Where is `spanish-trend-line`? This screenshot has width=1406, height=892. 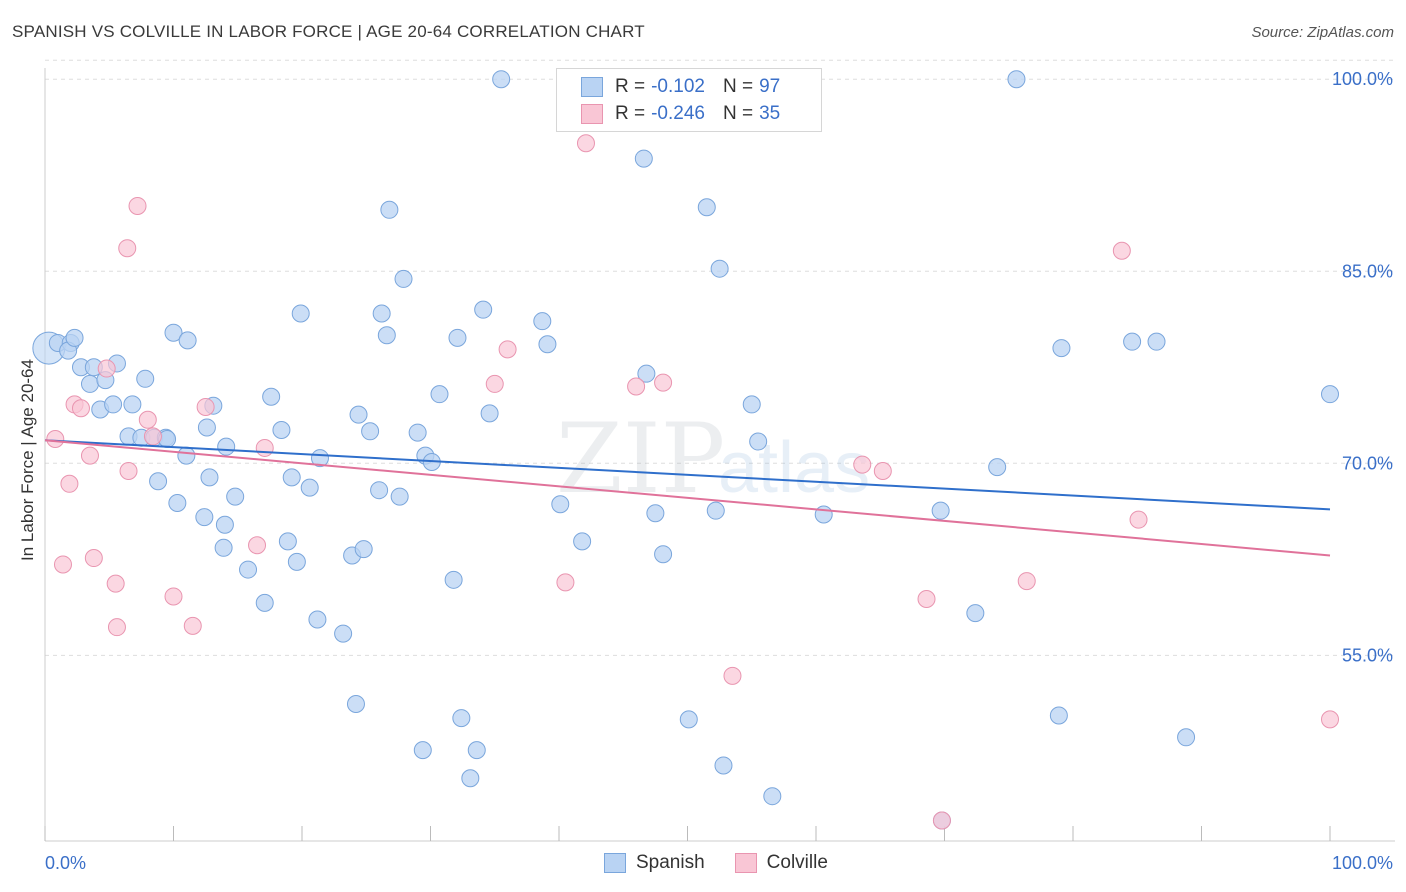 spanish-trend-line is located at coordinates (687, 475).